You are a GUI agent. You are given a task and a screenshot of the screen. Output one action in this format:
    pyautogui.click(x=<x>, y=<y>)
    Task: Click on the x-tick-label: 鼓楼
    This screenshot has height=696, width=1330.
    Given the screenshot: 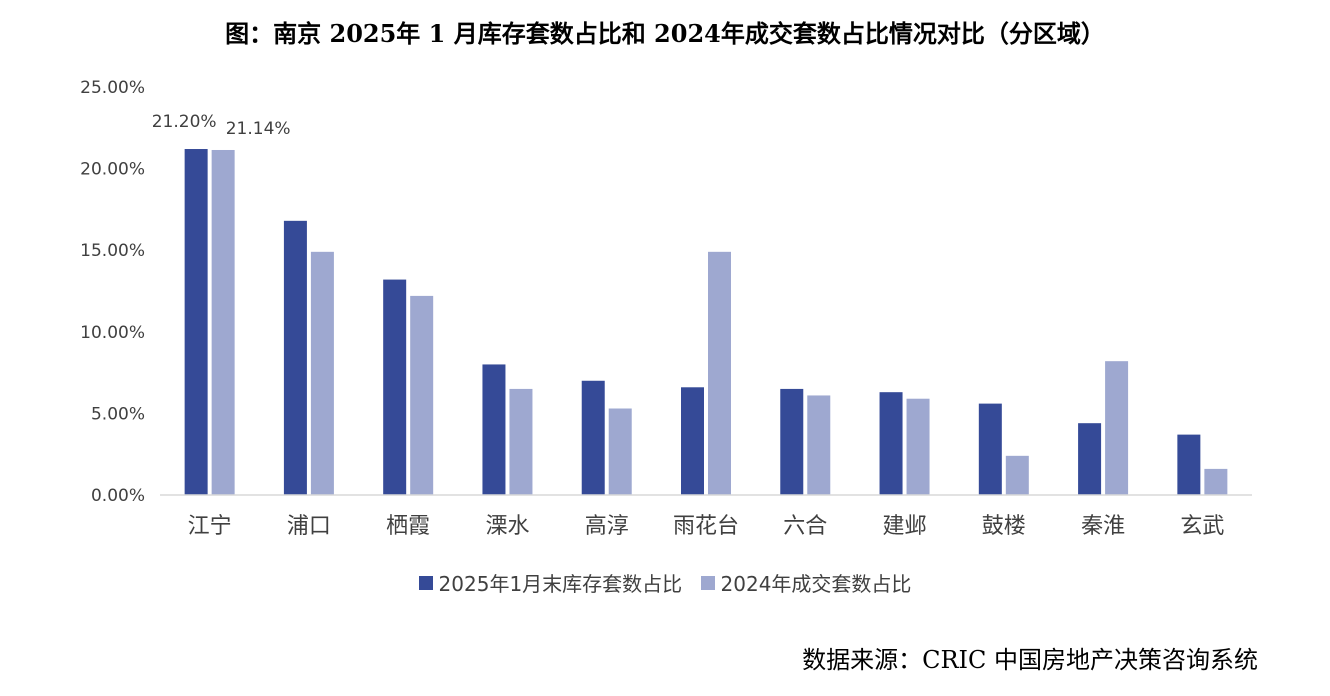 What is the action you would take?
    pyautogui.click(x=1004, y=526)
    